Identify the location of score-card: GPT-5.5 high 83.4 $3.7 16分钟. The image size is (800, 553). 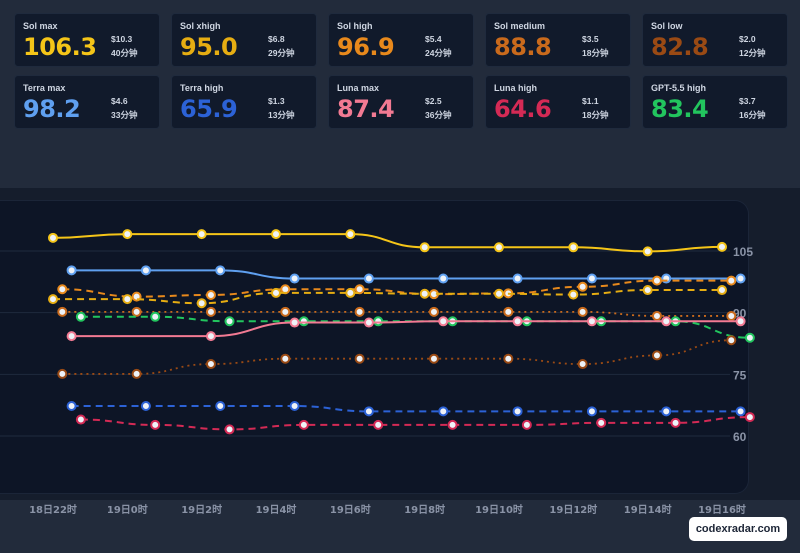
(715, 102).